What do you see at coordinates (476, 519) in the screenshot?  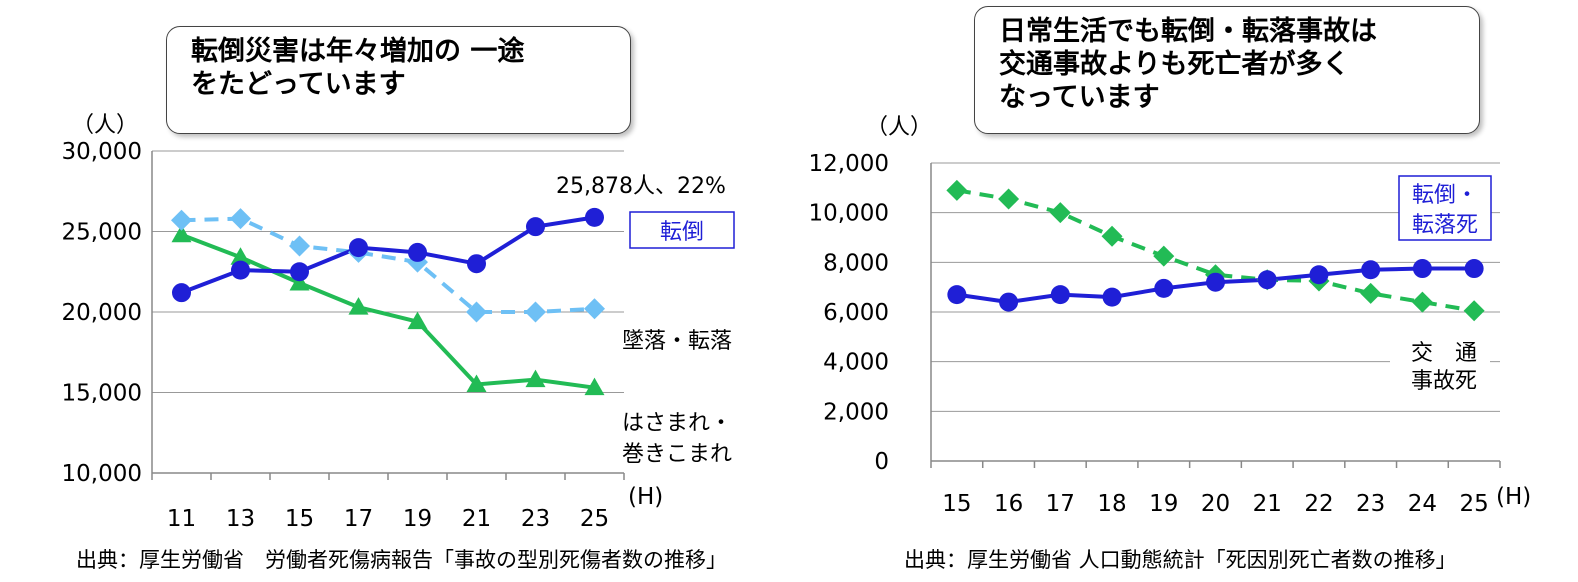 I see `left-x-tick-label: 21` at bounding box center [476, 519].